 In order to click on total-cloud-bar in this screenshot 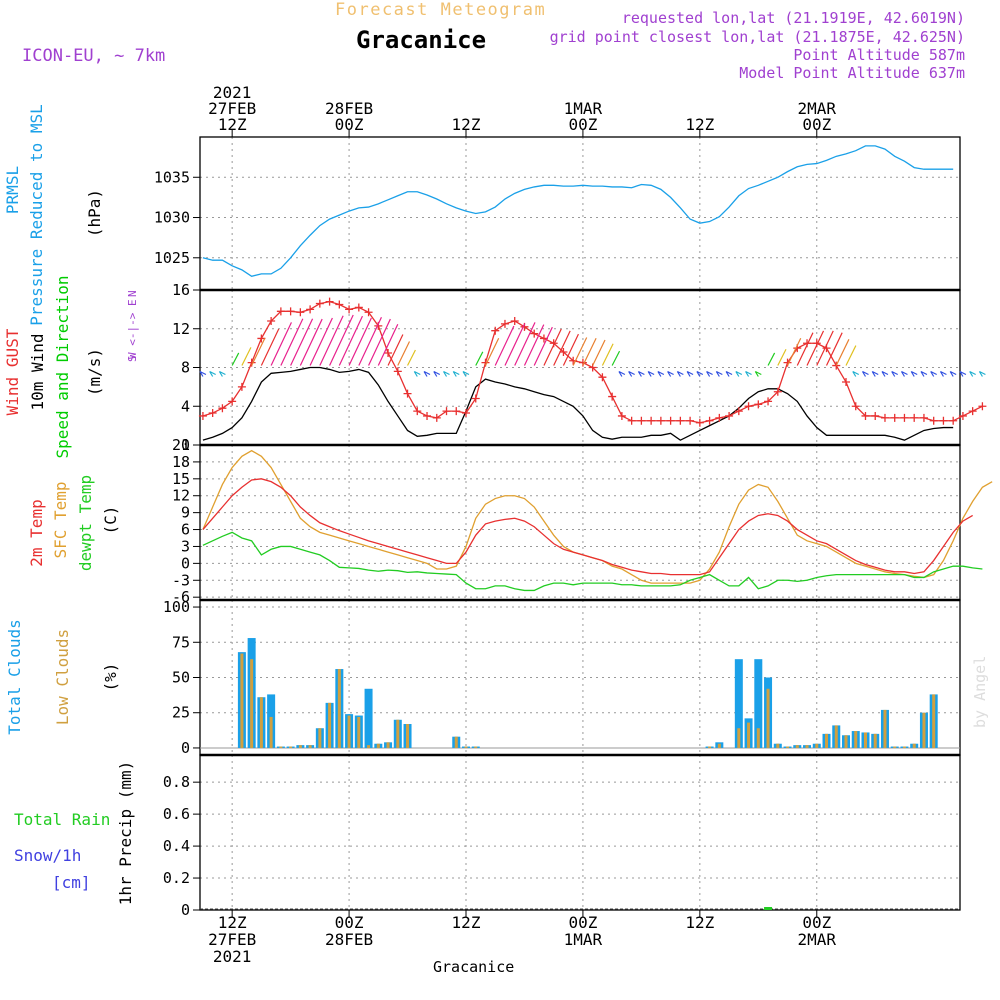, I will do `click(758, 703)`.